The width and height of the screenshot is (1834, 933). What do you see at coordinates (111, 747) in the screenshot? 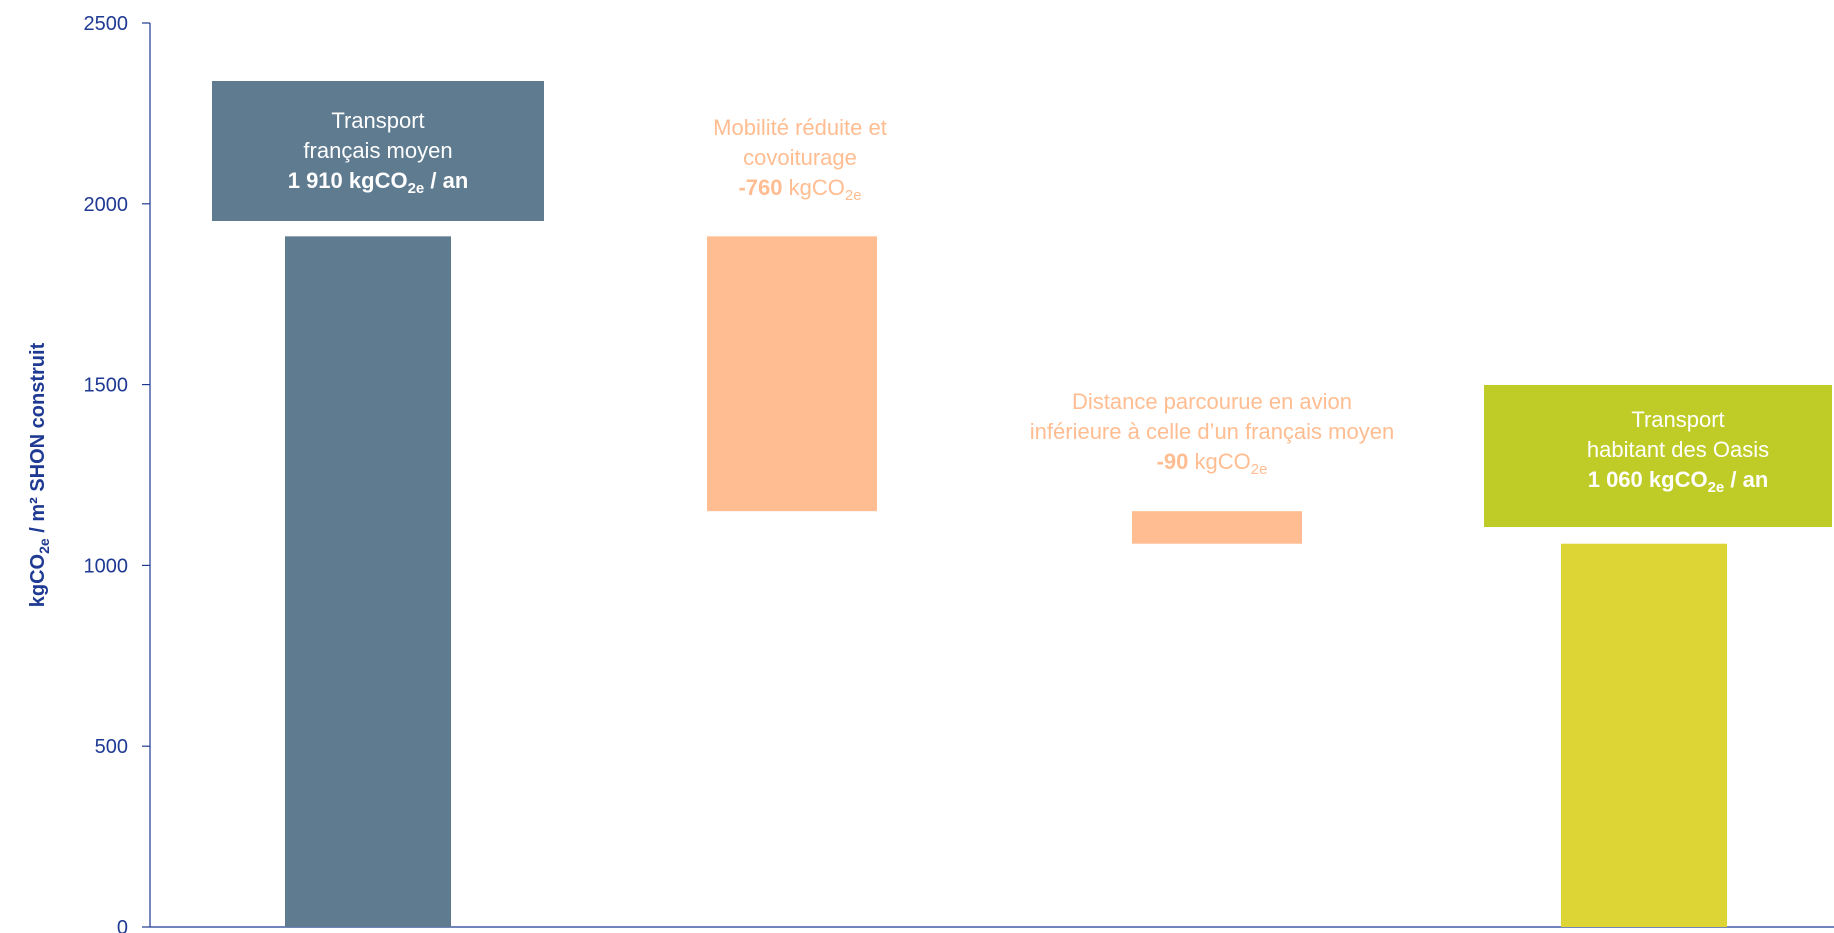
I see `y-tick-label: 500` at bounding box center [111, 747].